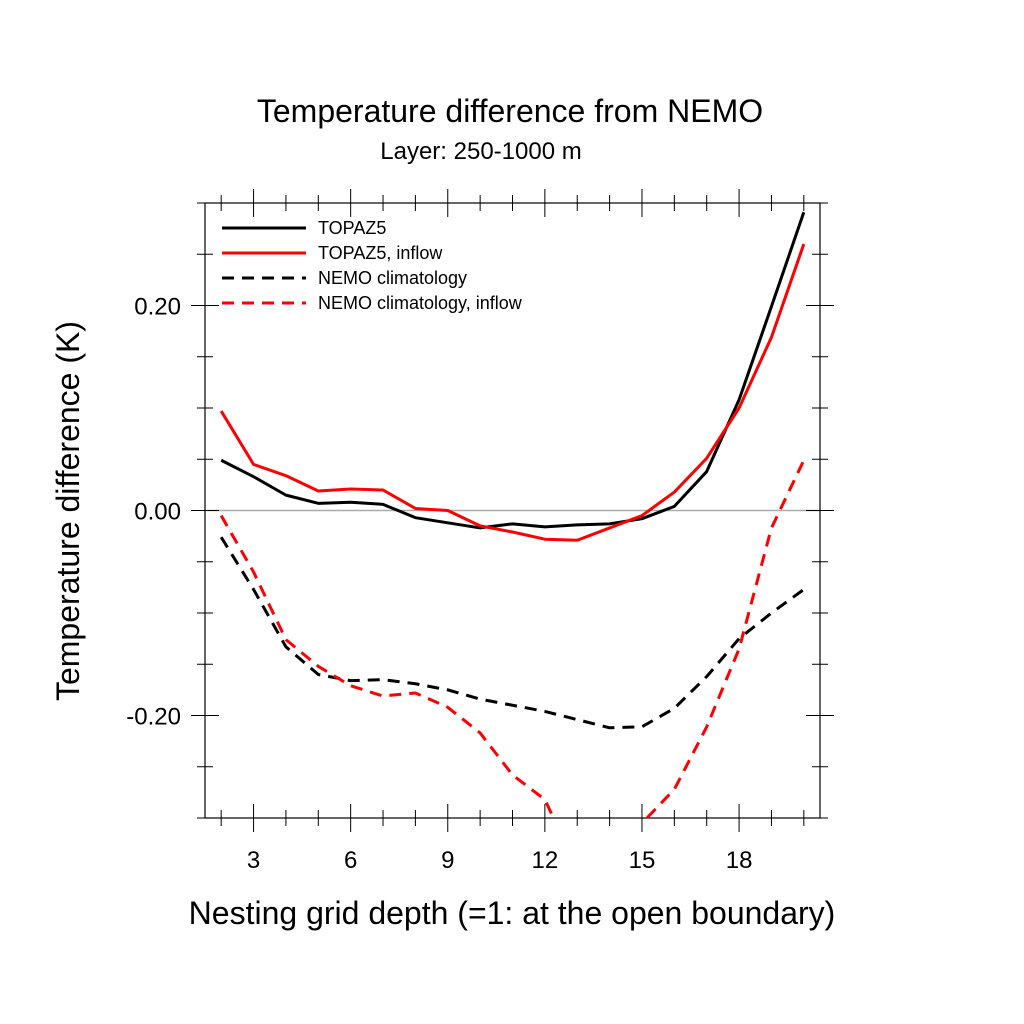 Image resolution: width=1024 pixels, height=1024 pixels. What do you see at coordinates (510, 111) in the screenshot?
I see `chart-title: Temperature difference from NEMO` at bounding box center [510, 111].